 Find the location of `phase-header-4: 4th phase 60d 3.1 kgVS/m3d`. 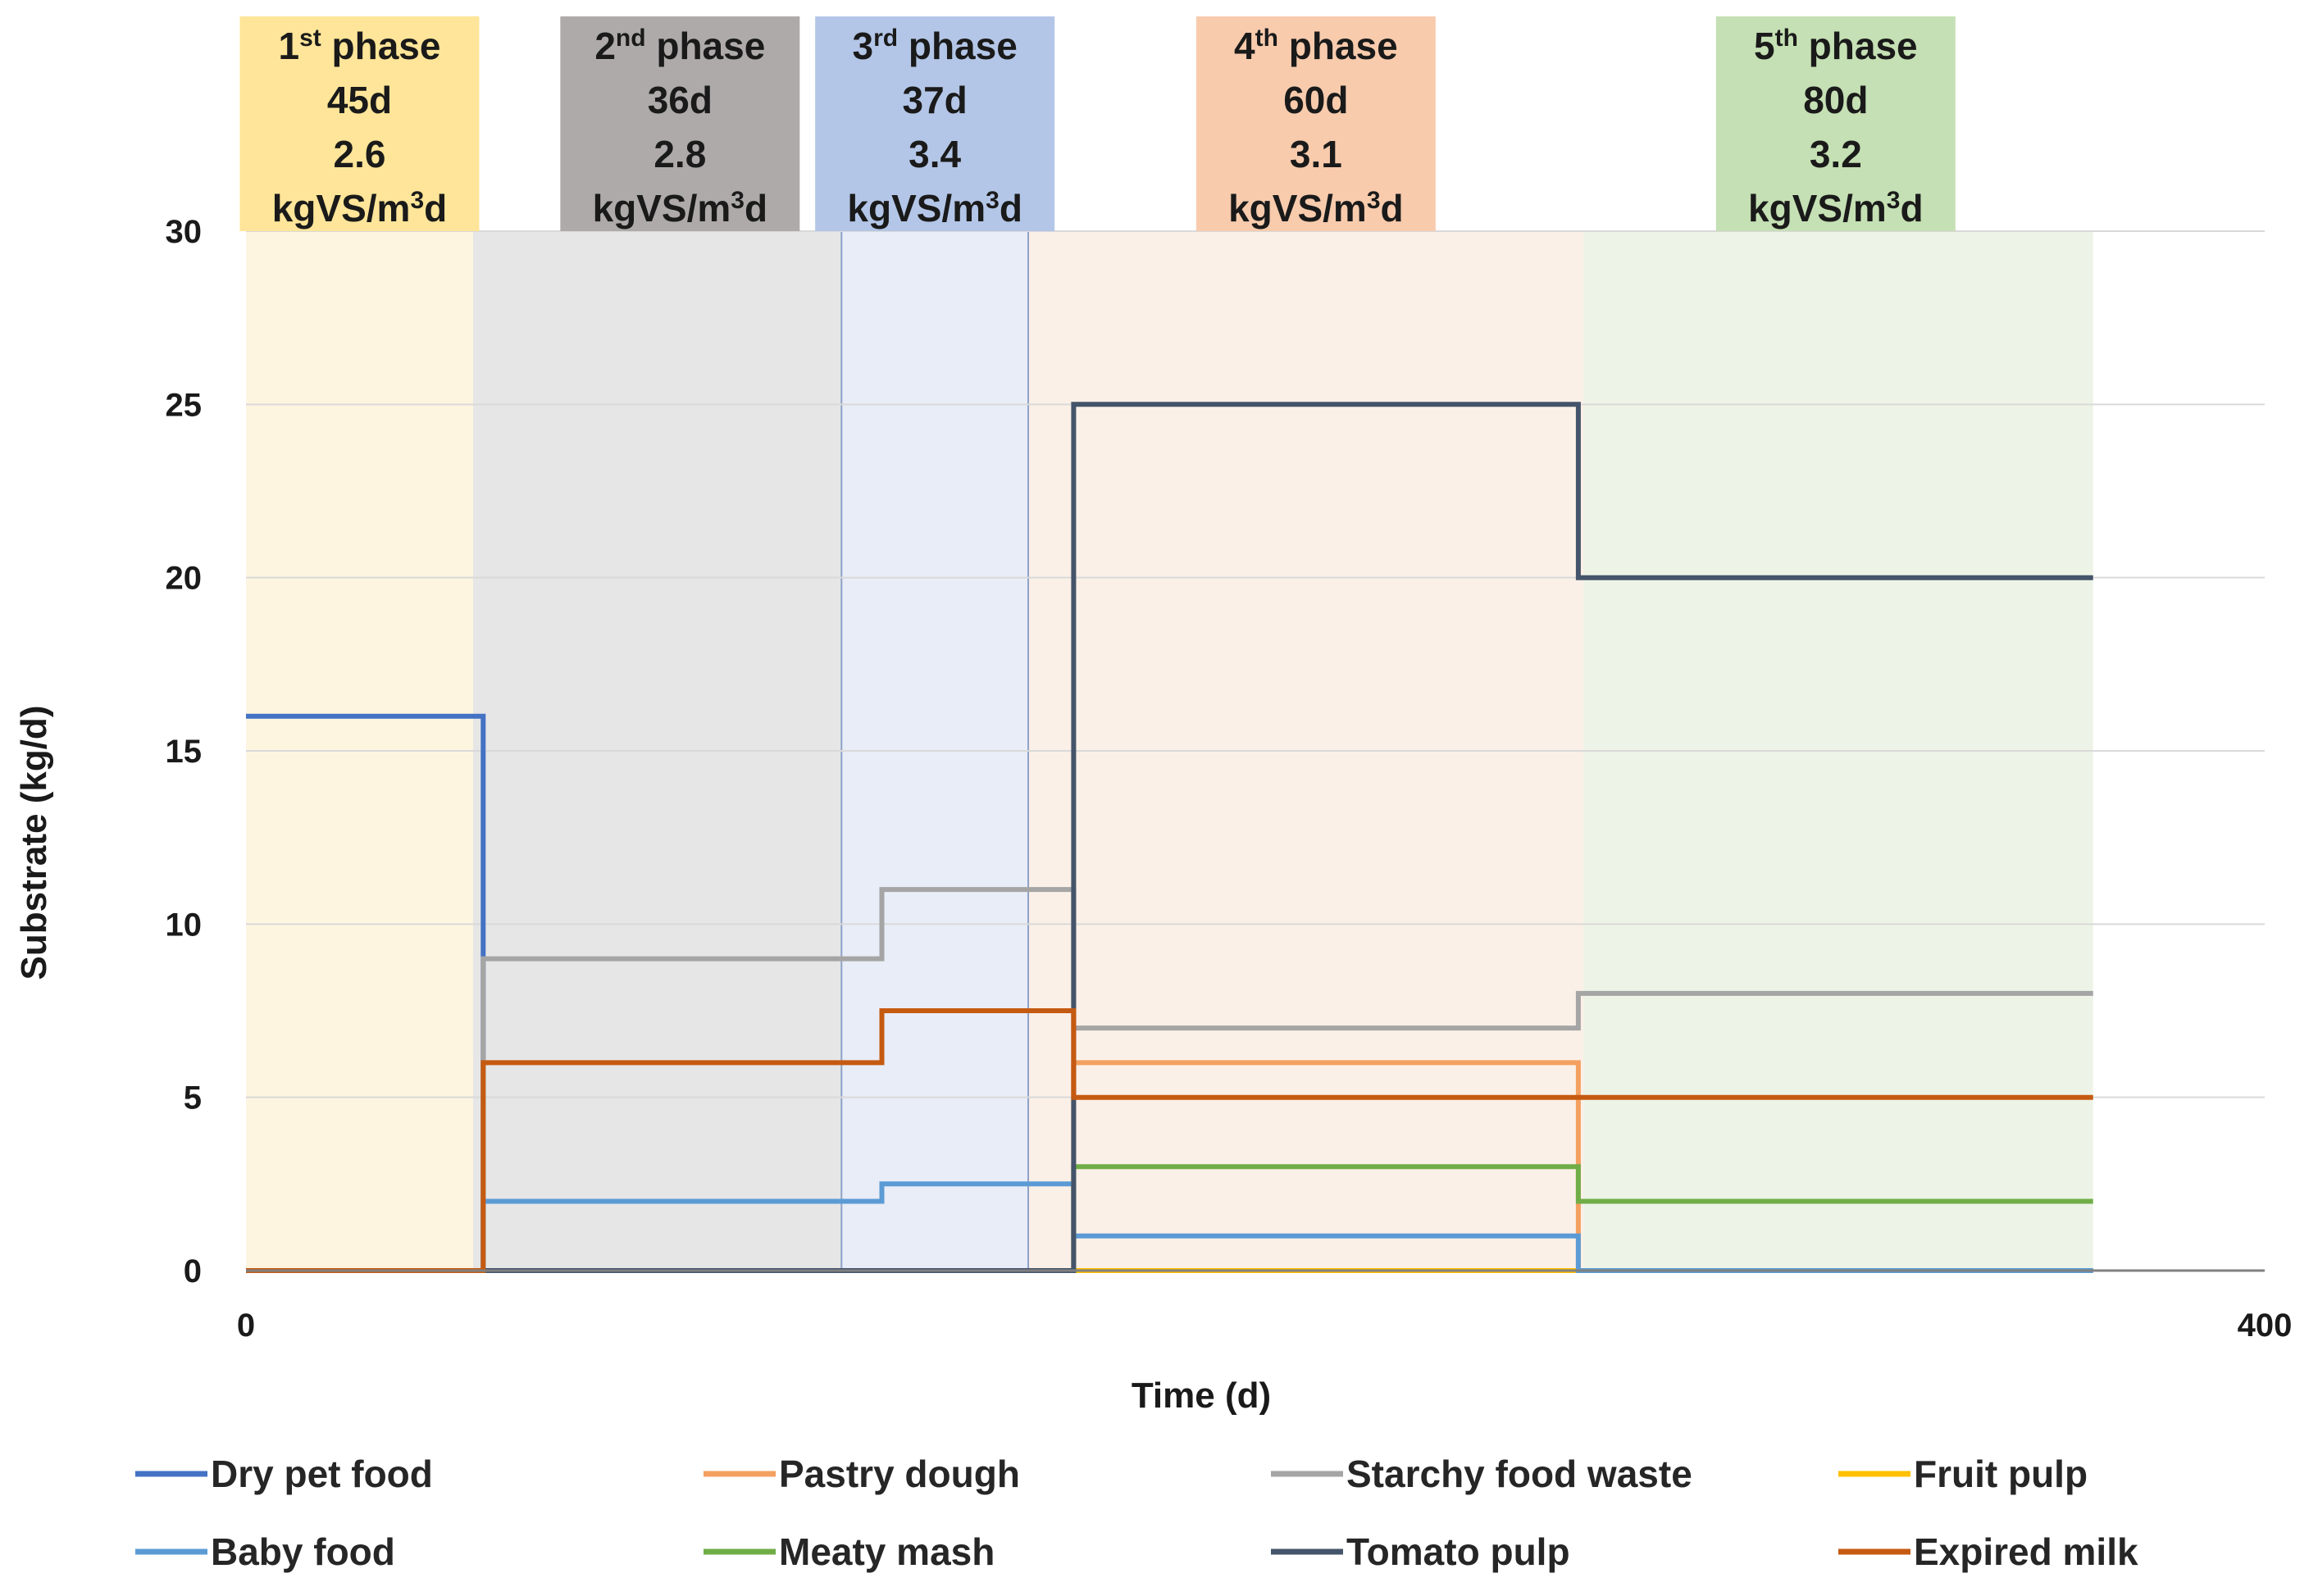

phase-header-4: 4th phase 60d 3.1 kgVS/m3d is located at coordinates (1315, 123).